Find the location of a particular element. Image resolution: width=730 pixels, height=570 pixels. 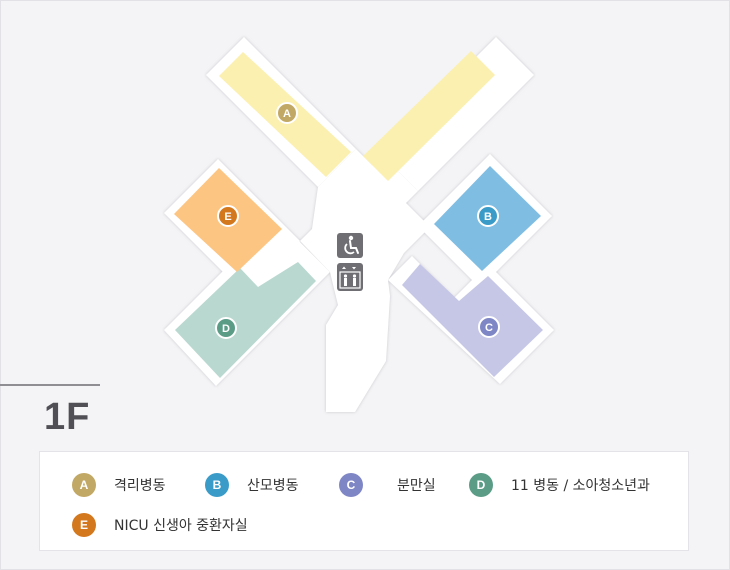

legend-label-e: NICU 신생아 중환자실 is located at coordinates (181, 526).